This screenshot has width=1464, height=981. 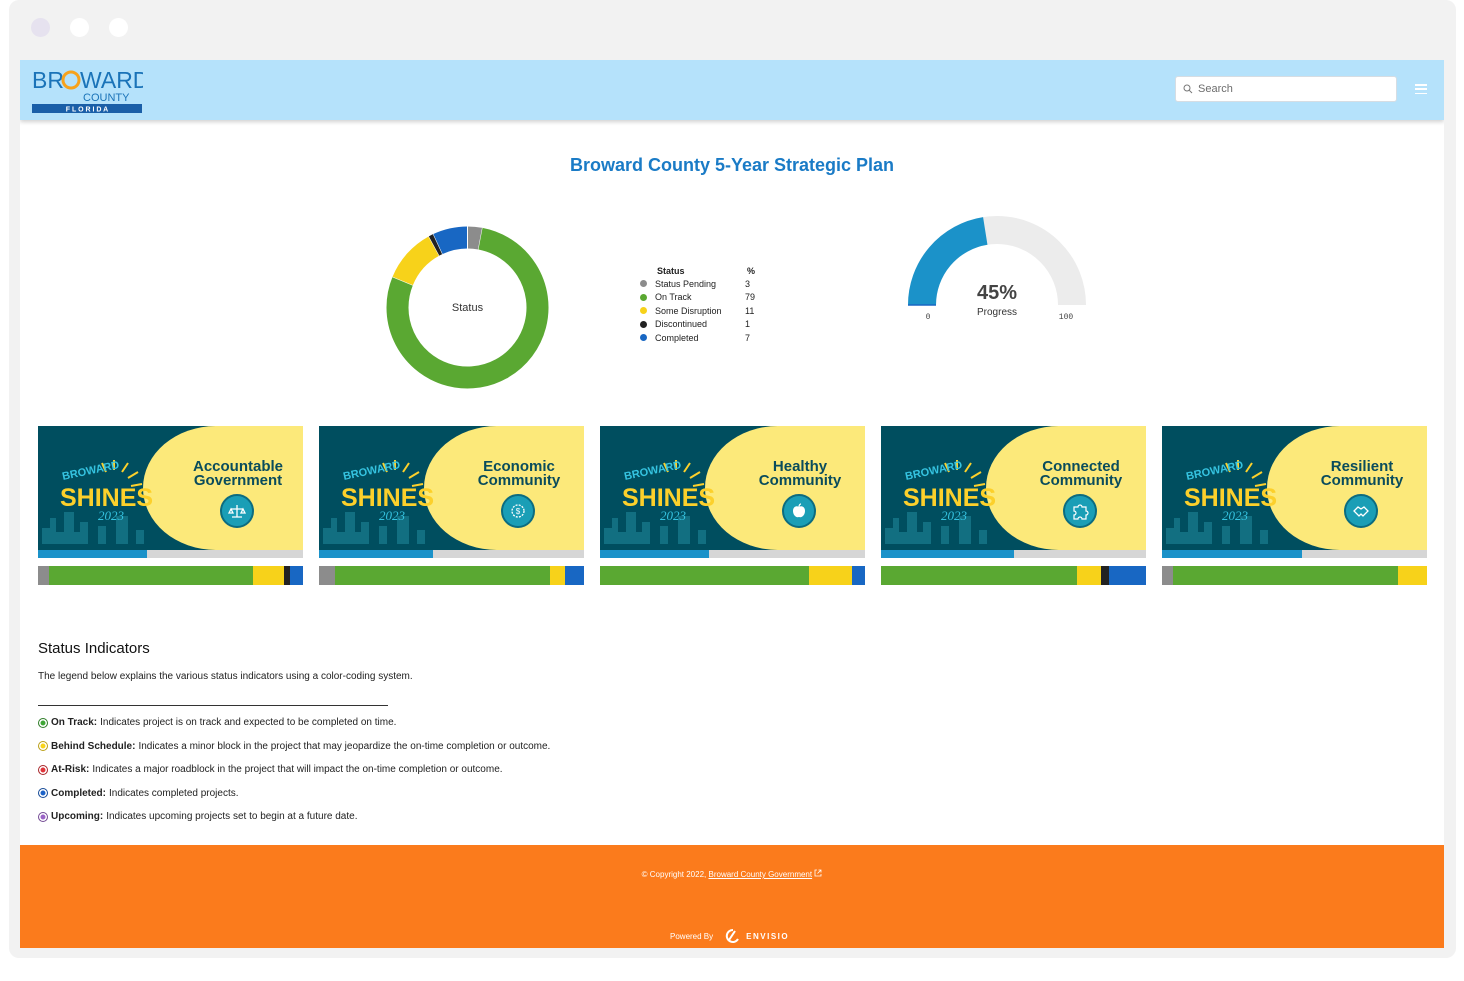 What do you see at coordinates (40, 27) in the screenshot?
I see `window-close-button` at bounding box center [40, 27].